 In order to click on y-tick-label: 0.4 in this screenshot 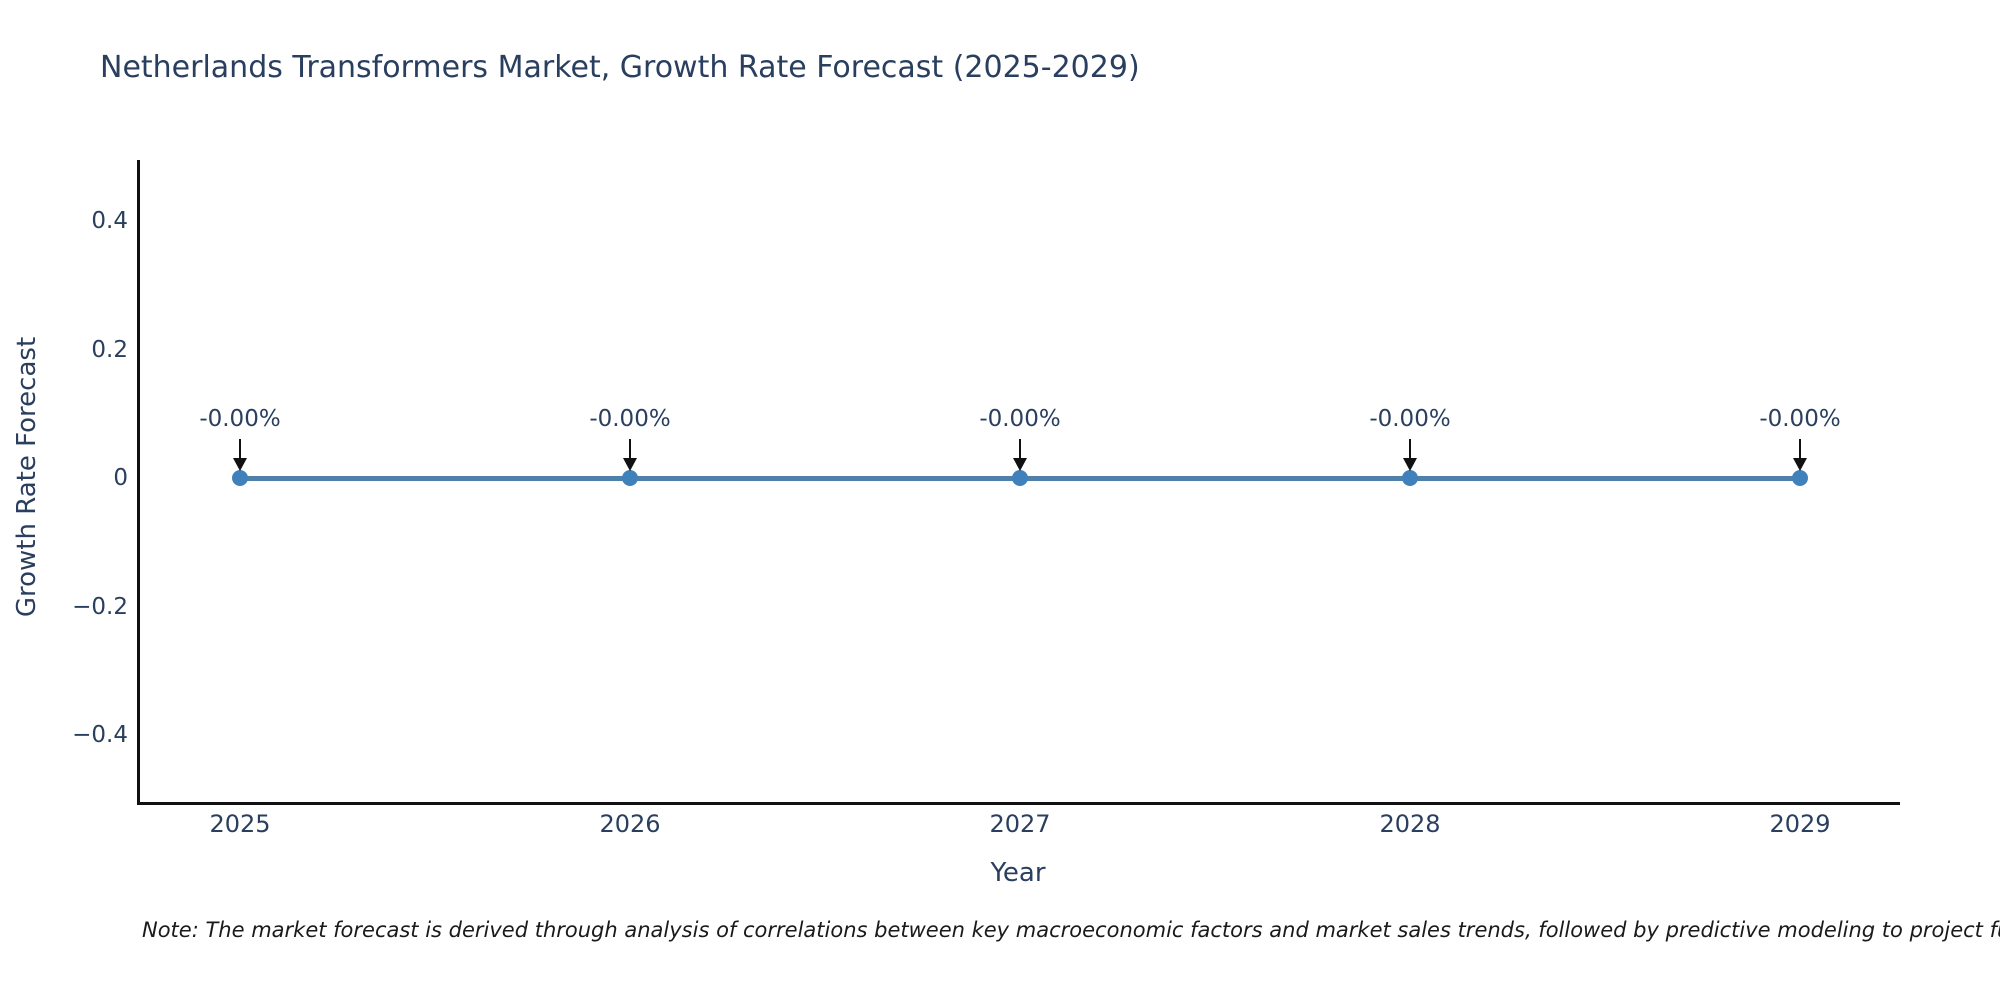, I will do `click(109, 221)`.